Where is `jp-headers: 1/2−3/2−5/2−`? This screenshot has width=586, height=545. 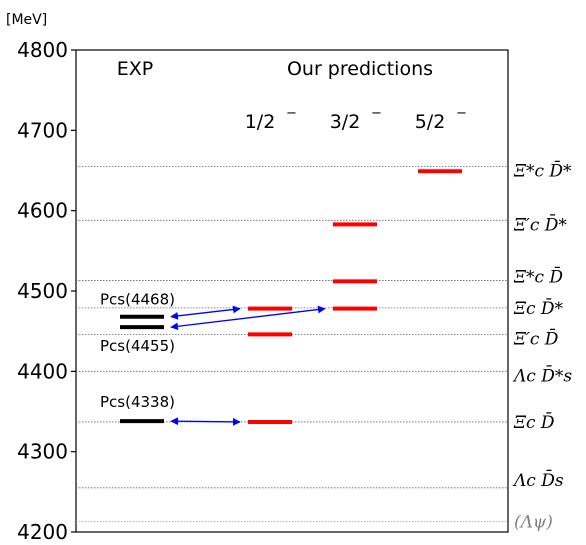
jp-headers: 1/2−3/2−5/2− is located at coordinates (356, 119).